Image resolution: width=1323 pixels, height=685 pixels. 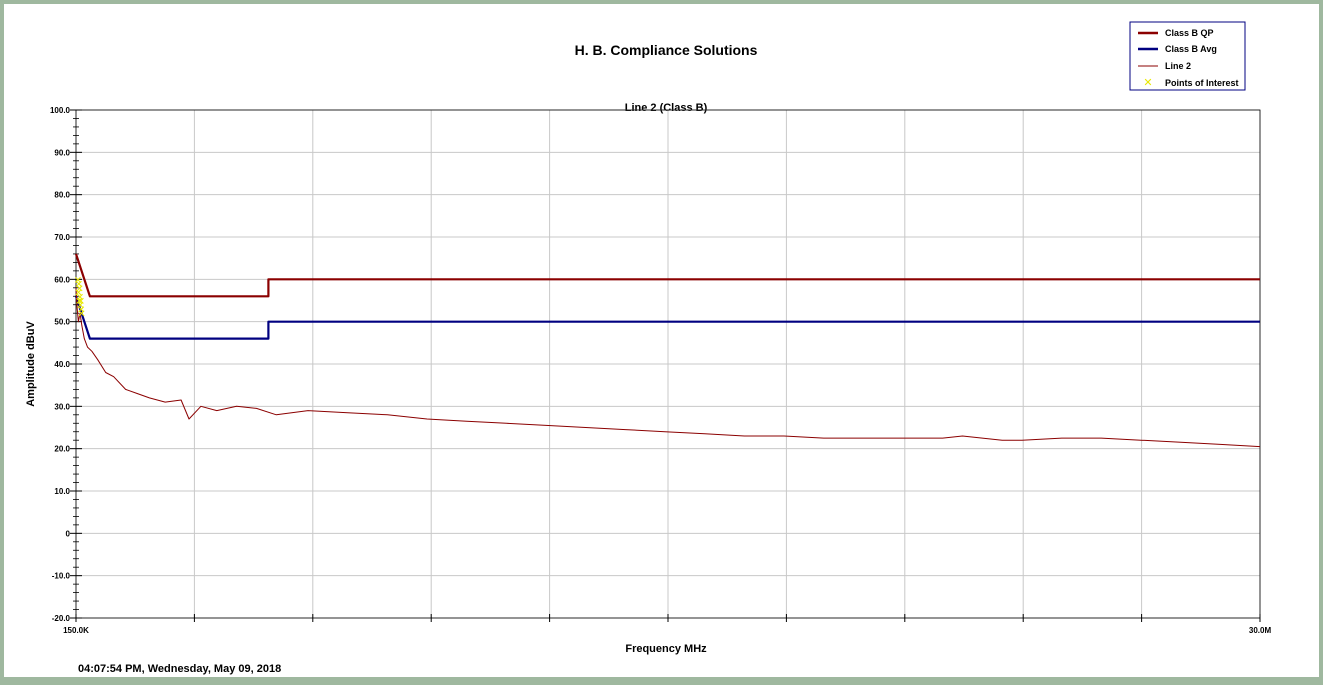 I want to click on legend-label-class-b-avg: Class B Avg, so click(x=1191, y=49).